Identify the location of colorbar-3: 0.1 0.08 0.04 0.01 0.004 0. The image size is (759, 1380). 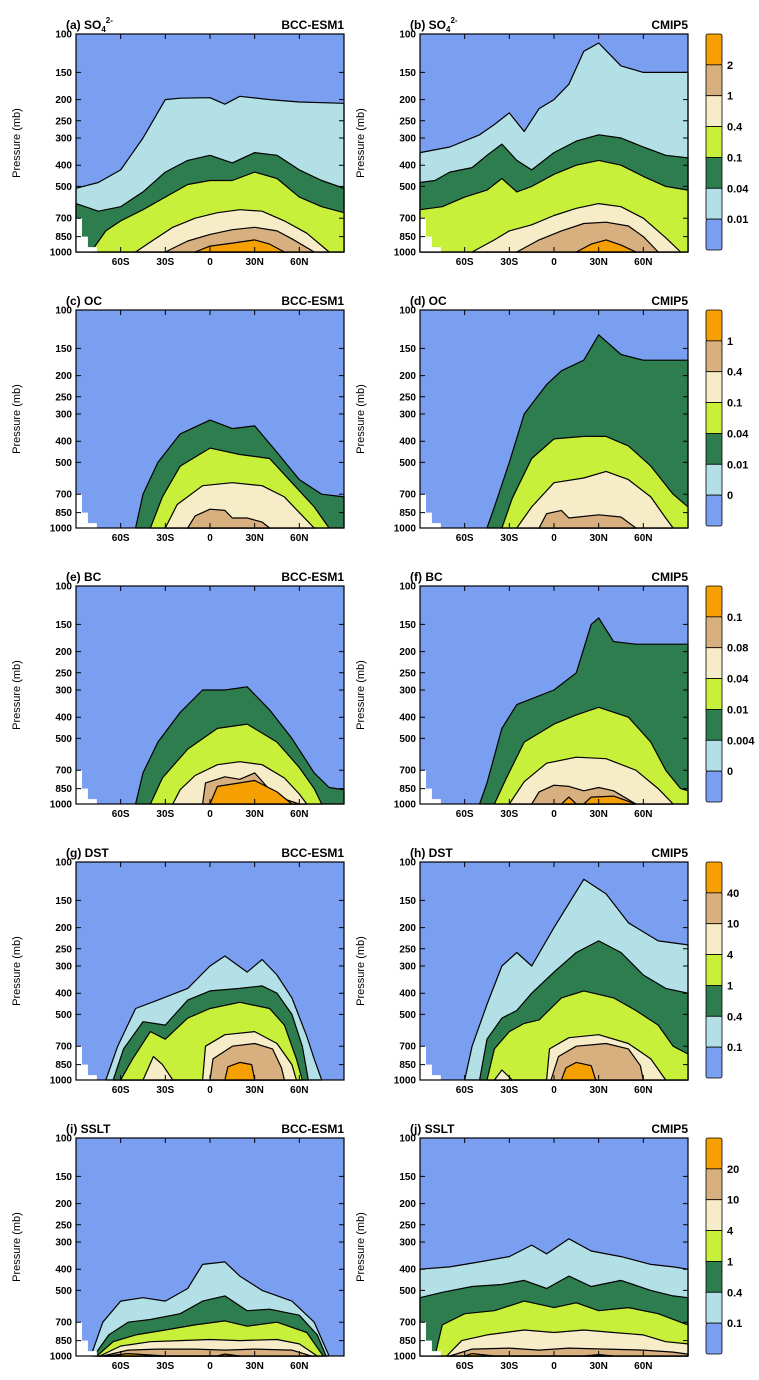
(730, 694).